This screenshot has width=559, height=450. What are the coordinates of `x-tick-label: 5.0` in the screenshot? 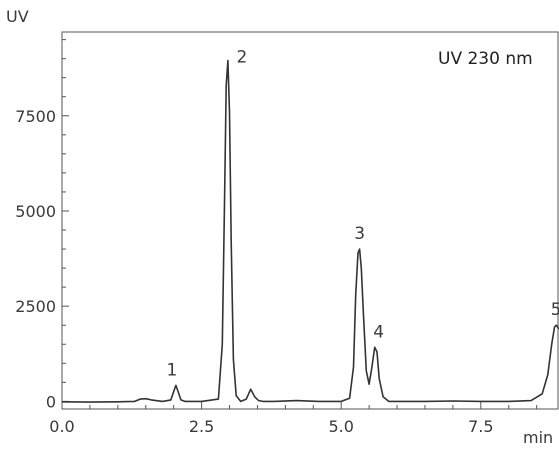 It's located at (340, 426).